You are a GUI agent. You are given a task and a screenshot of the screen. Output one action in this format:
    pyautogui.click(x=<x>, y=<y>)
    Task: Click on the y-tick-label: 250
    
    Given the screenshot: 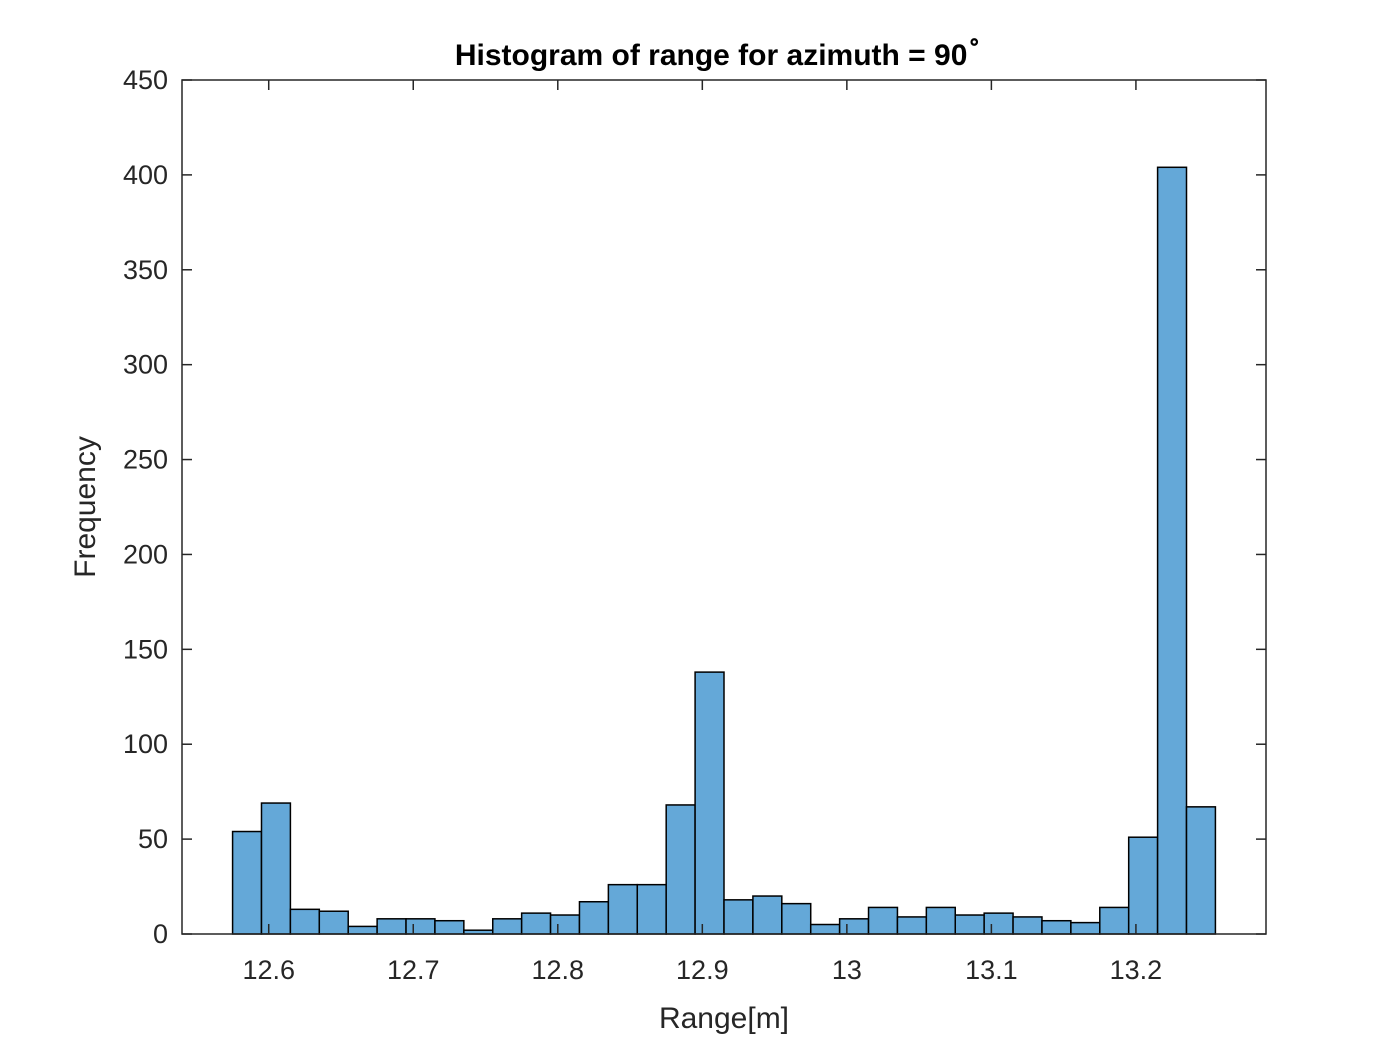 What is the action you would take?
    pyautogui.click(x=145, y=460)
    